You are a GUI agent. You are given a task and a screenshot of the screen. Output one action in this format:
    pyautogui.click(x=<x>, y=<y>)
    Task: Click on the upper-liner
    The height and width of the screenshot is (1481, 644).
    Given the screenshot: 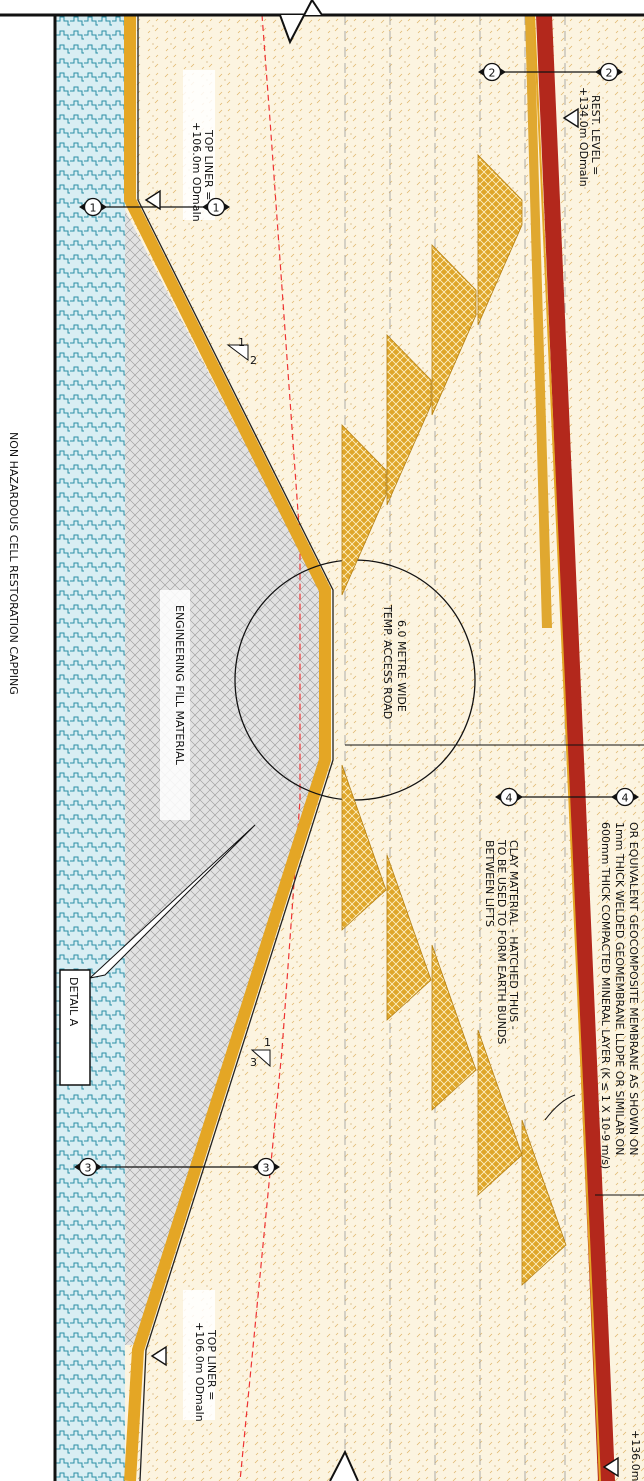 What is the action you would take?
    pyautogui.click(x=538, y=321)
    